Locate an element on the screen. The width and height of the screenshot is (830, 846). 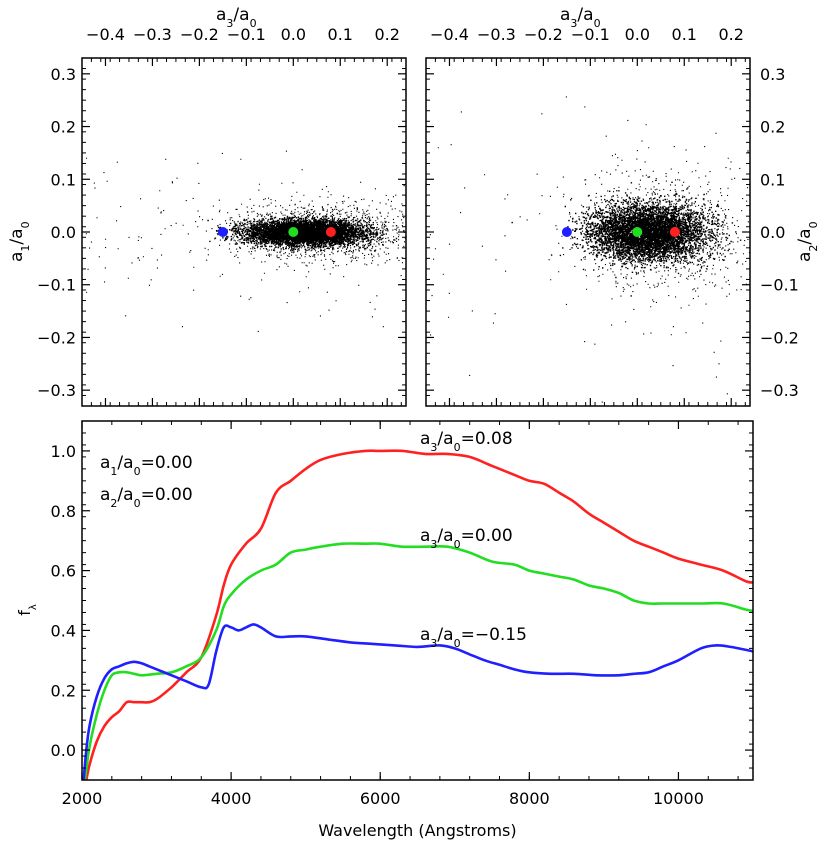
y-tick-label: 1.0 is located at coordinates (63, 451).